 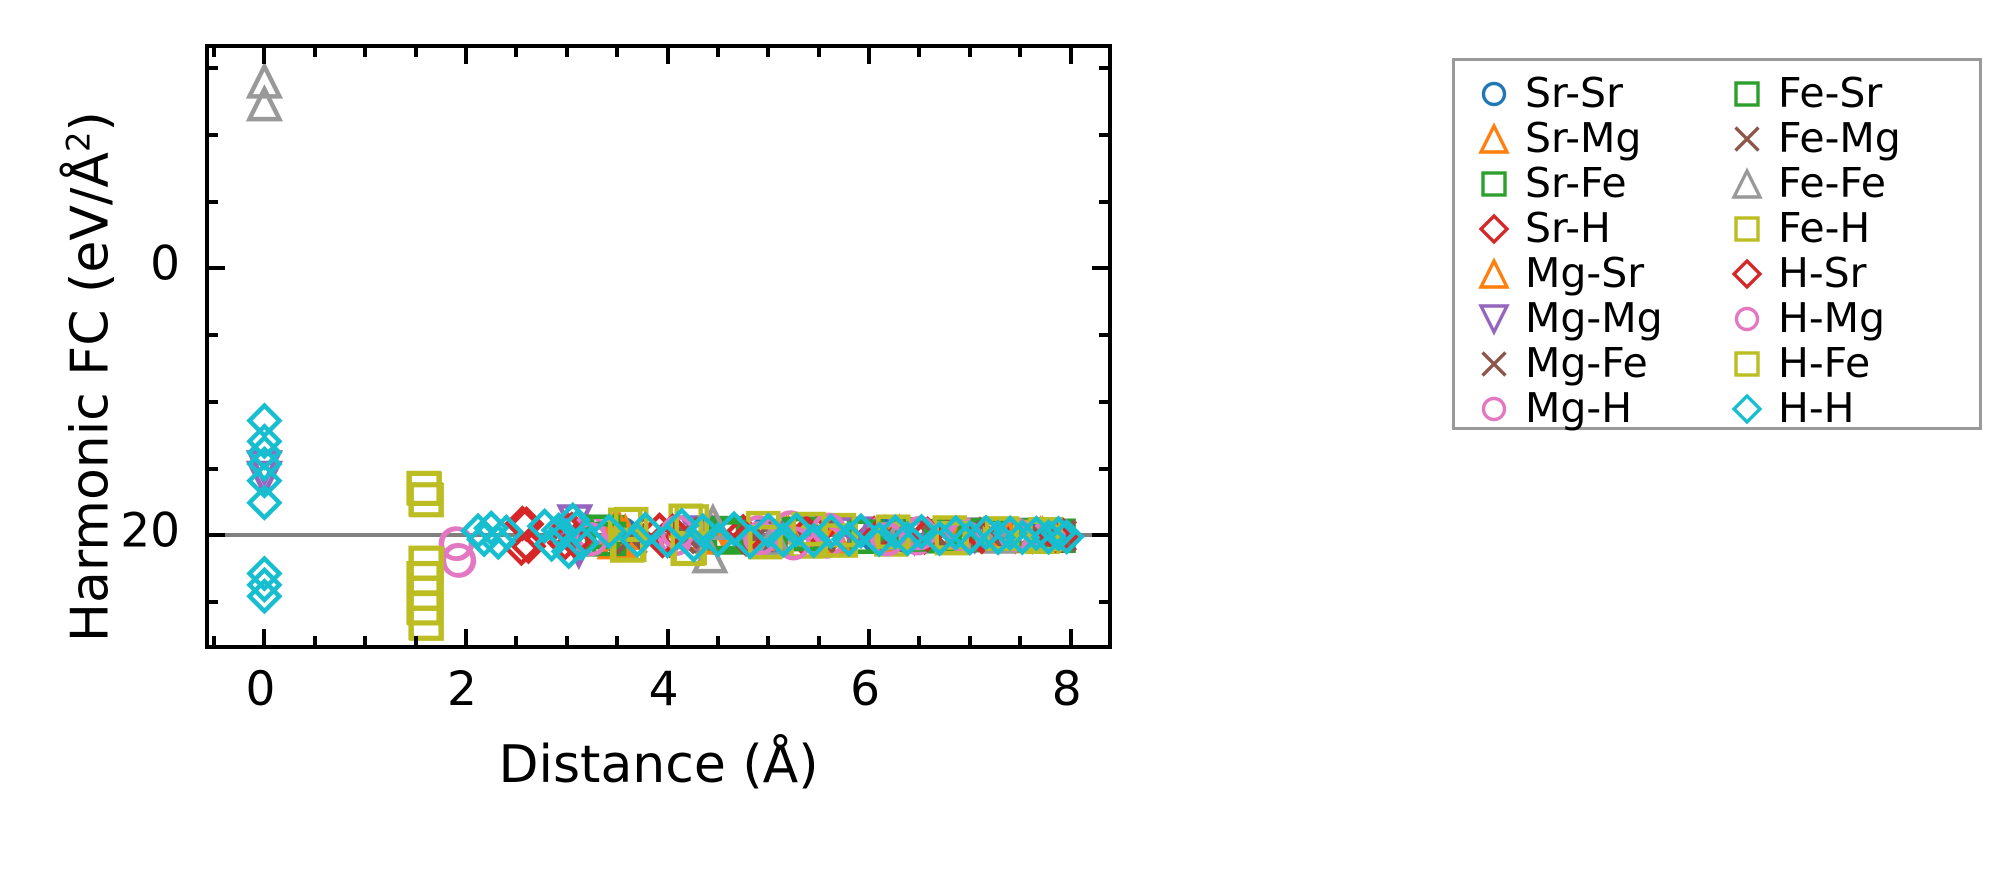 I want to click on legend-entry-sr-mg: Sr-Mg, so click(x=1594, y=138).